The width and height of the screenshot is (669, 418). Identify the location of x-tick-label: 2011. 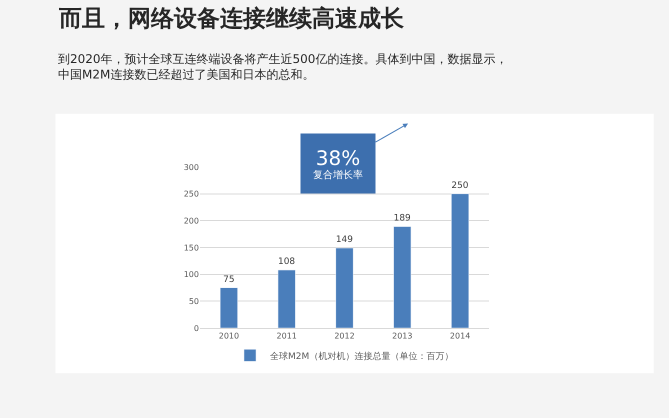
(286, 336).